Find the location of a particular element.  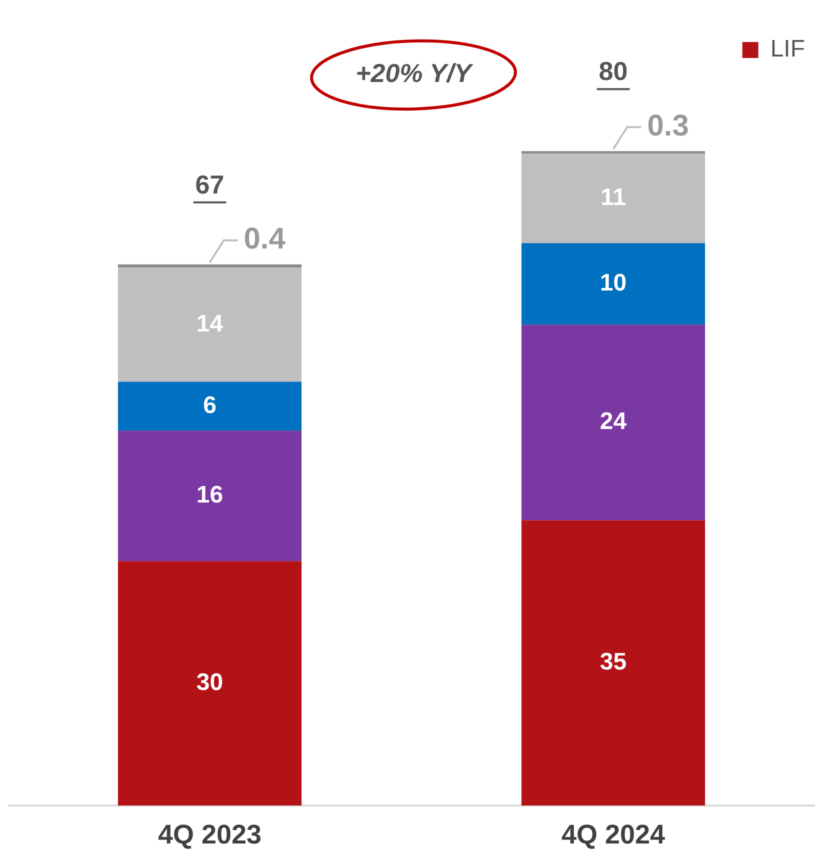

data-label: 16 is located at coordinates (210, 494).